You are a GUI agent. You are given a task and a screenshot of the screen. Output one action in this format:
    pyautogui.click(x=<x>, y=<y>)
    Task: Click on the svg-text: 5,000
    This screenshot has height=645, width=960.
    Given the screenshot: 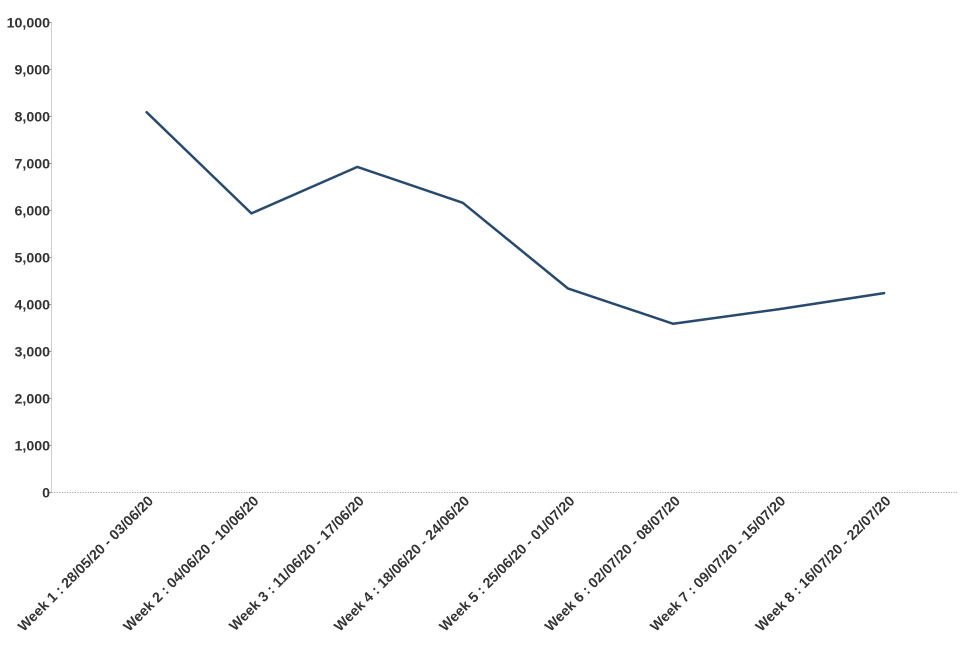 What is the action you would take?
    pyautogui.click(x=32, y=259)
    